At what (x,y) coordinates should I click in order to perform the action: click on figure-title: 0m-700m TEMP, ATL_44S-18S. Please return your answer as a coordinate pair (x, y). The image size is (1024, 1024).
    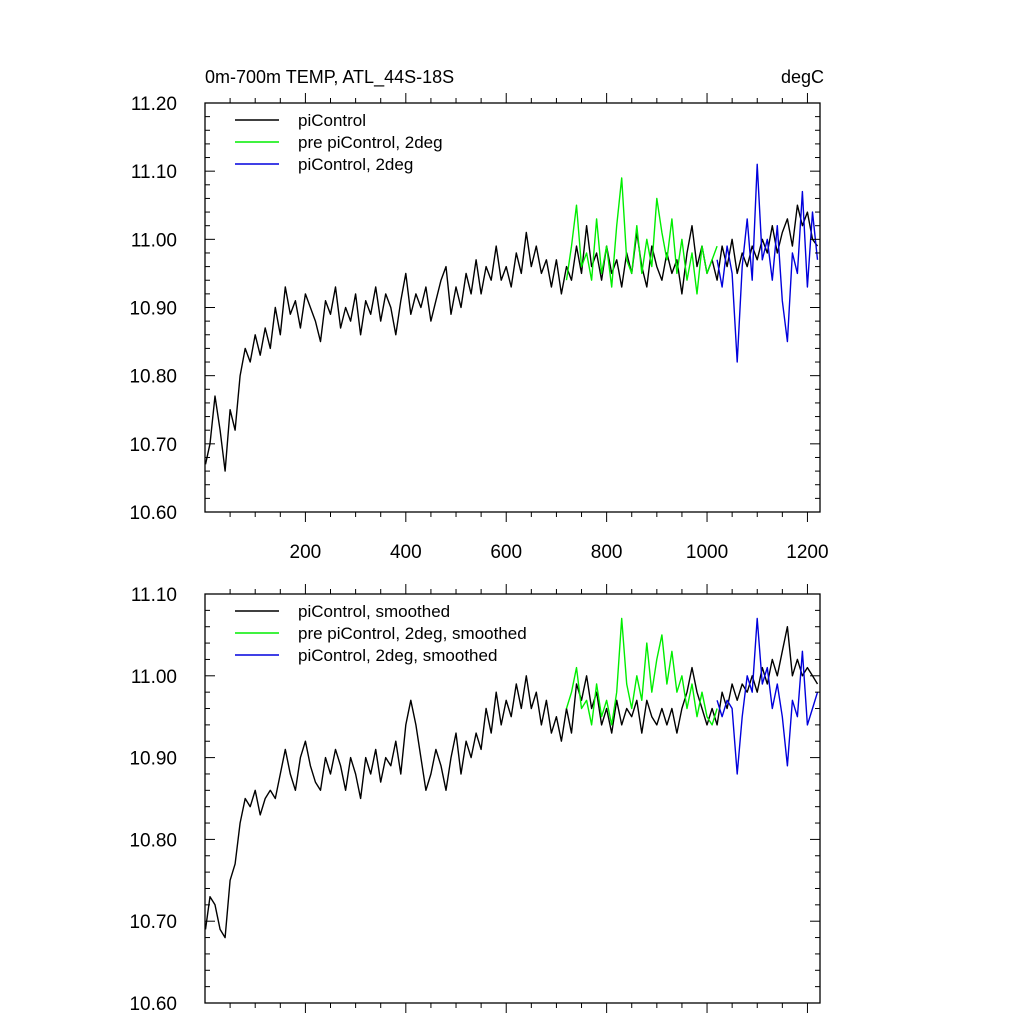
    Looking at the image, I should click on (329, 77).